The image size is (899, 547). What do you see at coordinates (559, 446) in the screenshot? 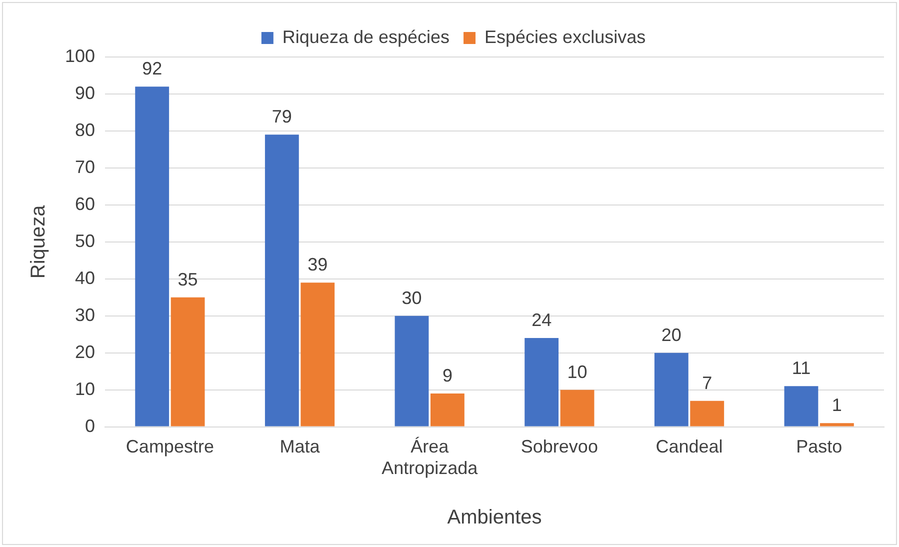
I see `x-tick-label: Sobrevoo` at bounding box center [559, 446].